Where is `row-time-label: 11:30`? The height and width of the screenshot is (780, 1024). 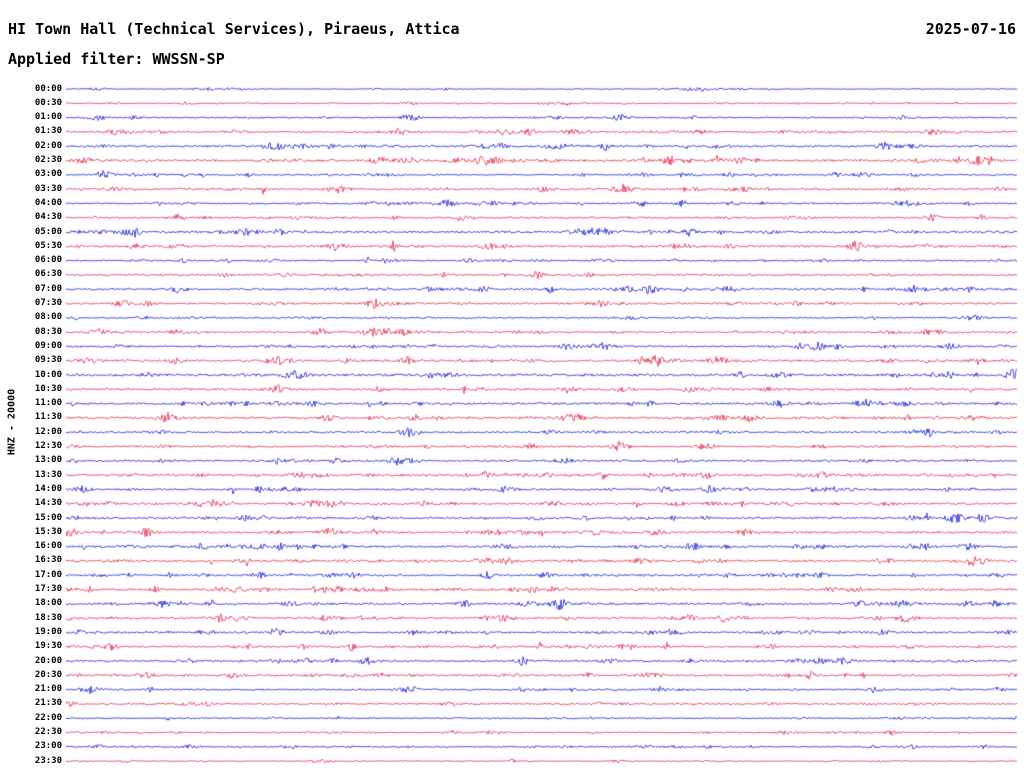
row-time-label: 11:30 is located at coordinates (48, 417).